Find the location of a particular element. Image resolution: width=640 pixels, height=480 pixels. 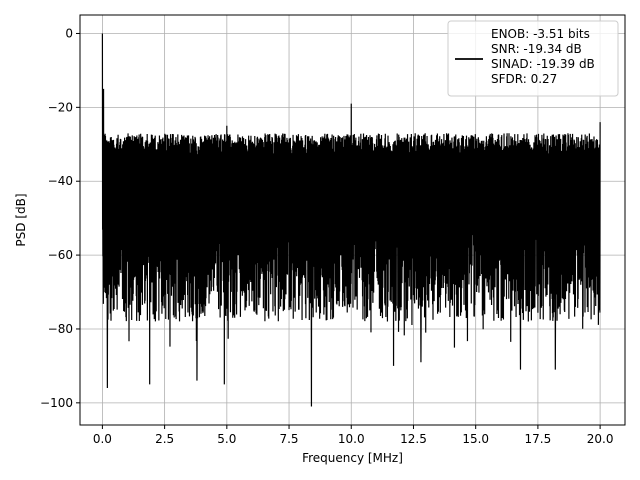

x-tick-label: 12.5 is located at coordinates (413, 439).